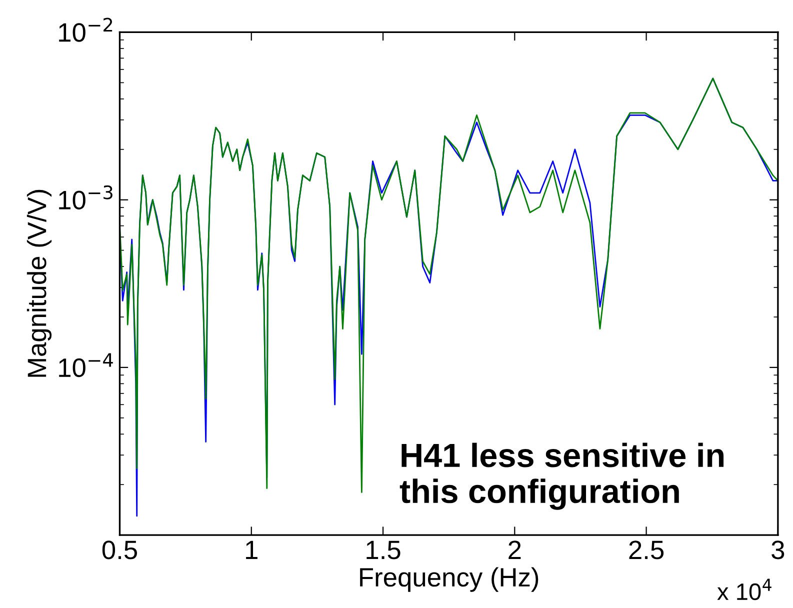 This screenshot has width=793, height=608. I want to click on x-tick-label: 0.5, so click(119, 550).